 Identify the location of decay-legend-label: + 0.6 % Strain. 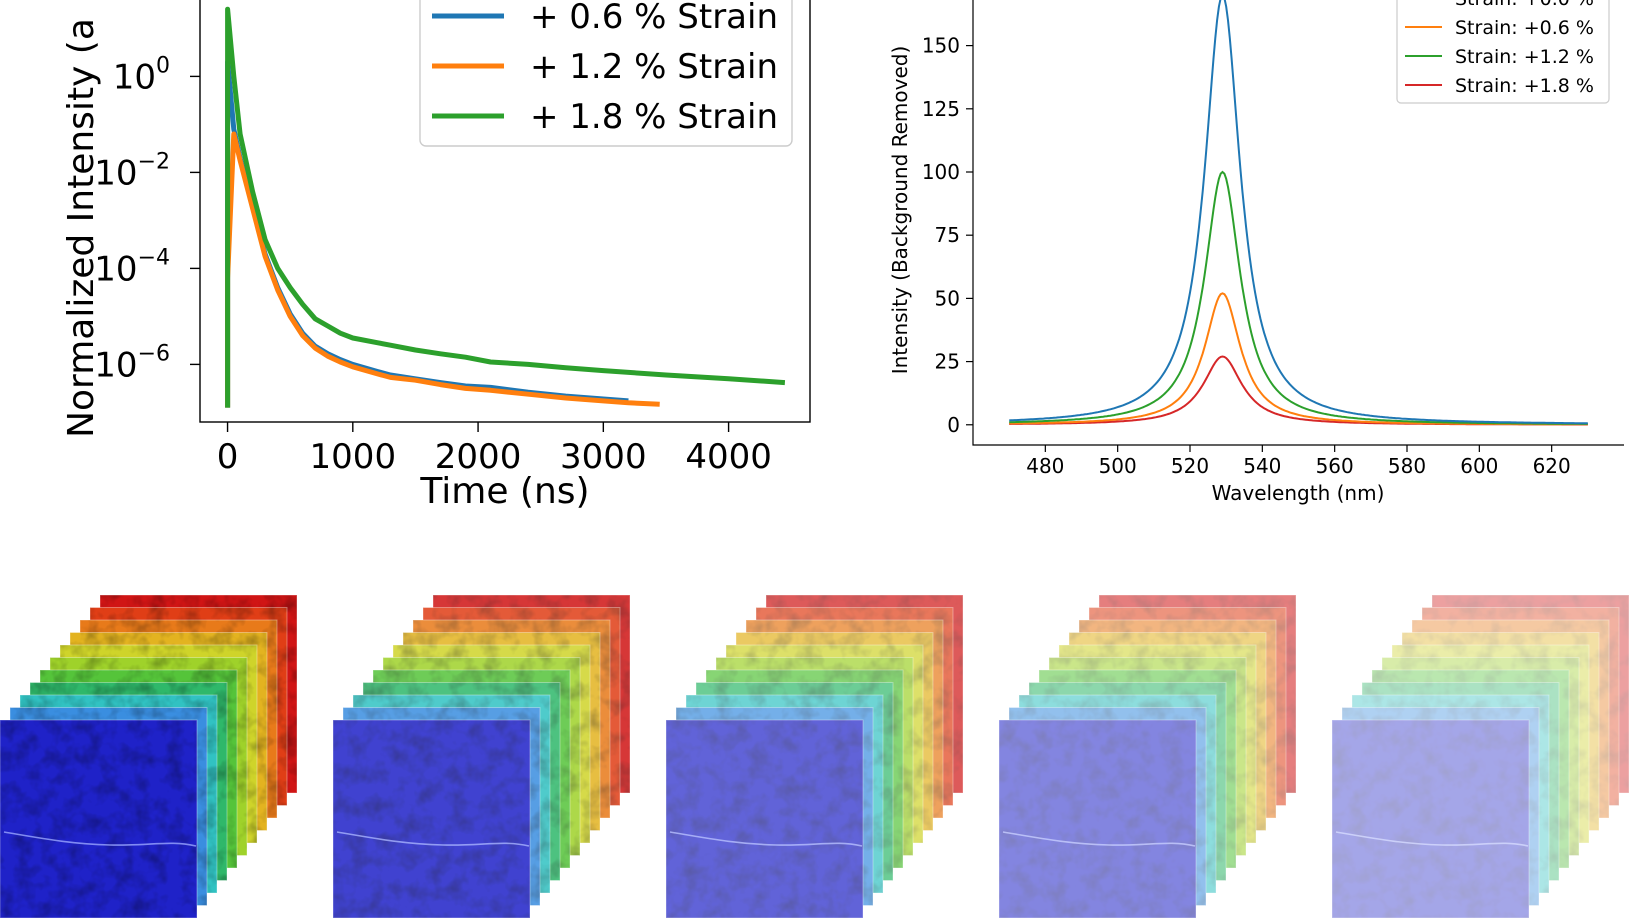
(654, 18).